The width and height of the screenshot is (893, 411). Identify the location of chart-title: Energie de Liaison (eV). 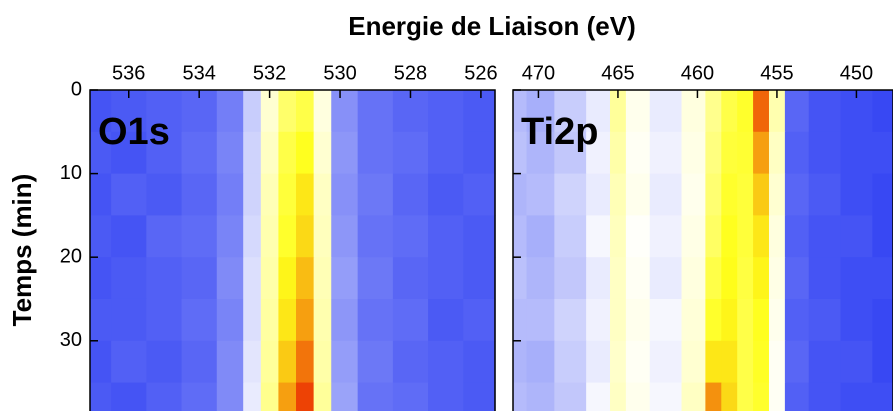
(492, 26).